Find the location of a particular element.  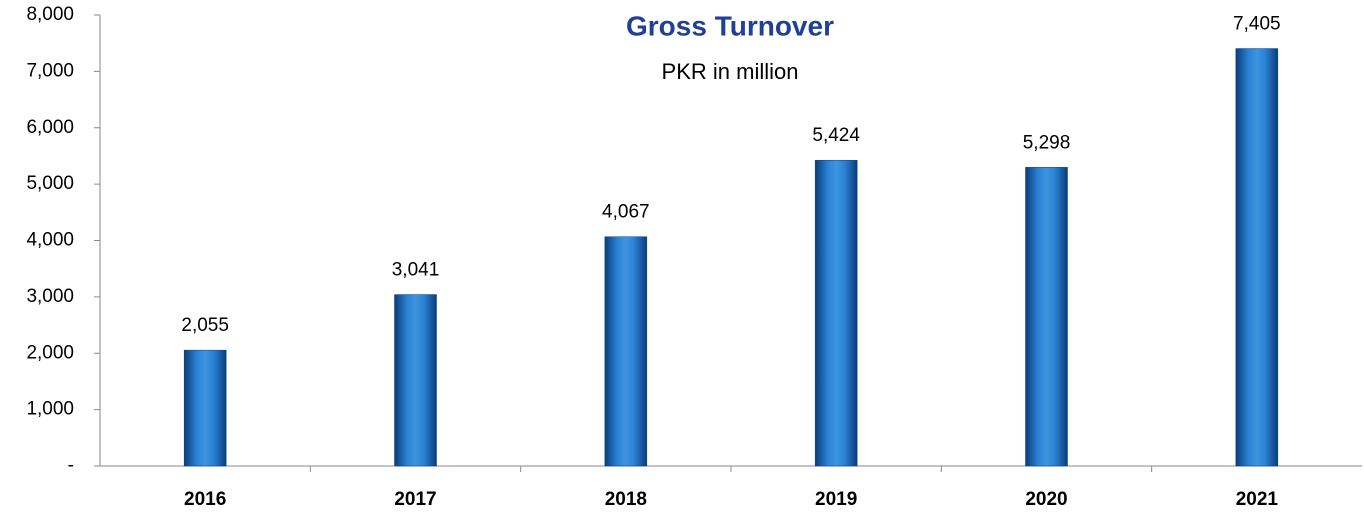

data-label: 7,405 is located at coordinates (1257, 24).